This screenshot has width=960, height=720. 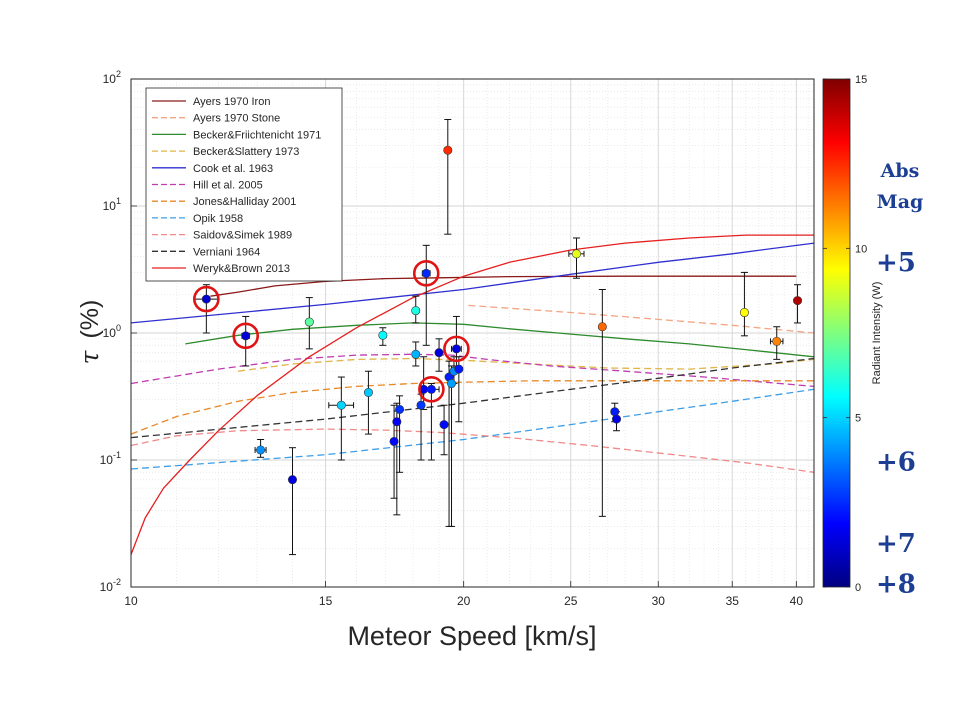 What do you see at coordinates (471, 636) in the screenshot?
I see `x-axis-label: Meteor Speed [km/s]` at bounding box center [471, 636].